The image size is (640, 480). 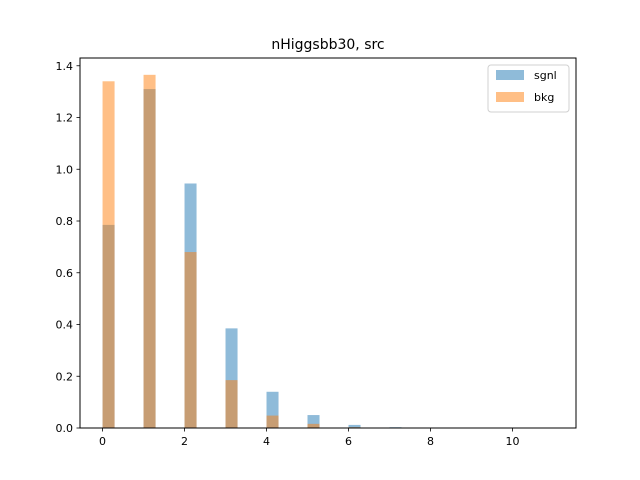 What do you see at coordinates (184, 441) in the screenshot?
I see `x-tick-label: 2` at bounding box center [184, 441].